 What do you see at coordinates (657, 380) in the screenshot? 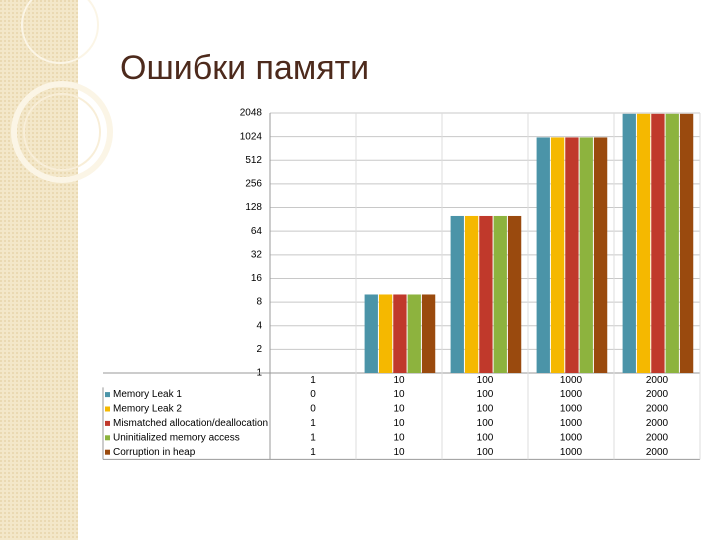
I see `x-tick-label: 2000` at bounding box center [657, 380].